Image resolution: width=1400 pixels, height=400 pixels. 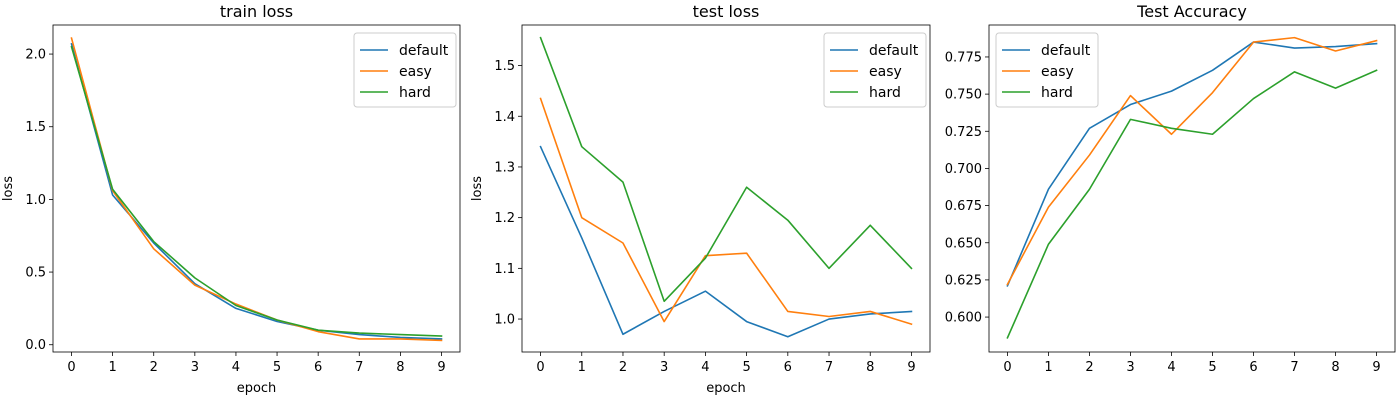 What do you see at coordinates (35, 273) in the screenshot?
I see `y-tick-label: 0.5` at bounding box center [35, 273].